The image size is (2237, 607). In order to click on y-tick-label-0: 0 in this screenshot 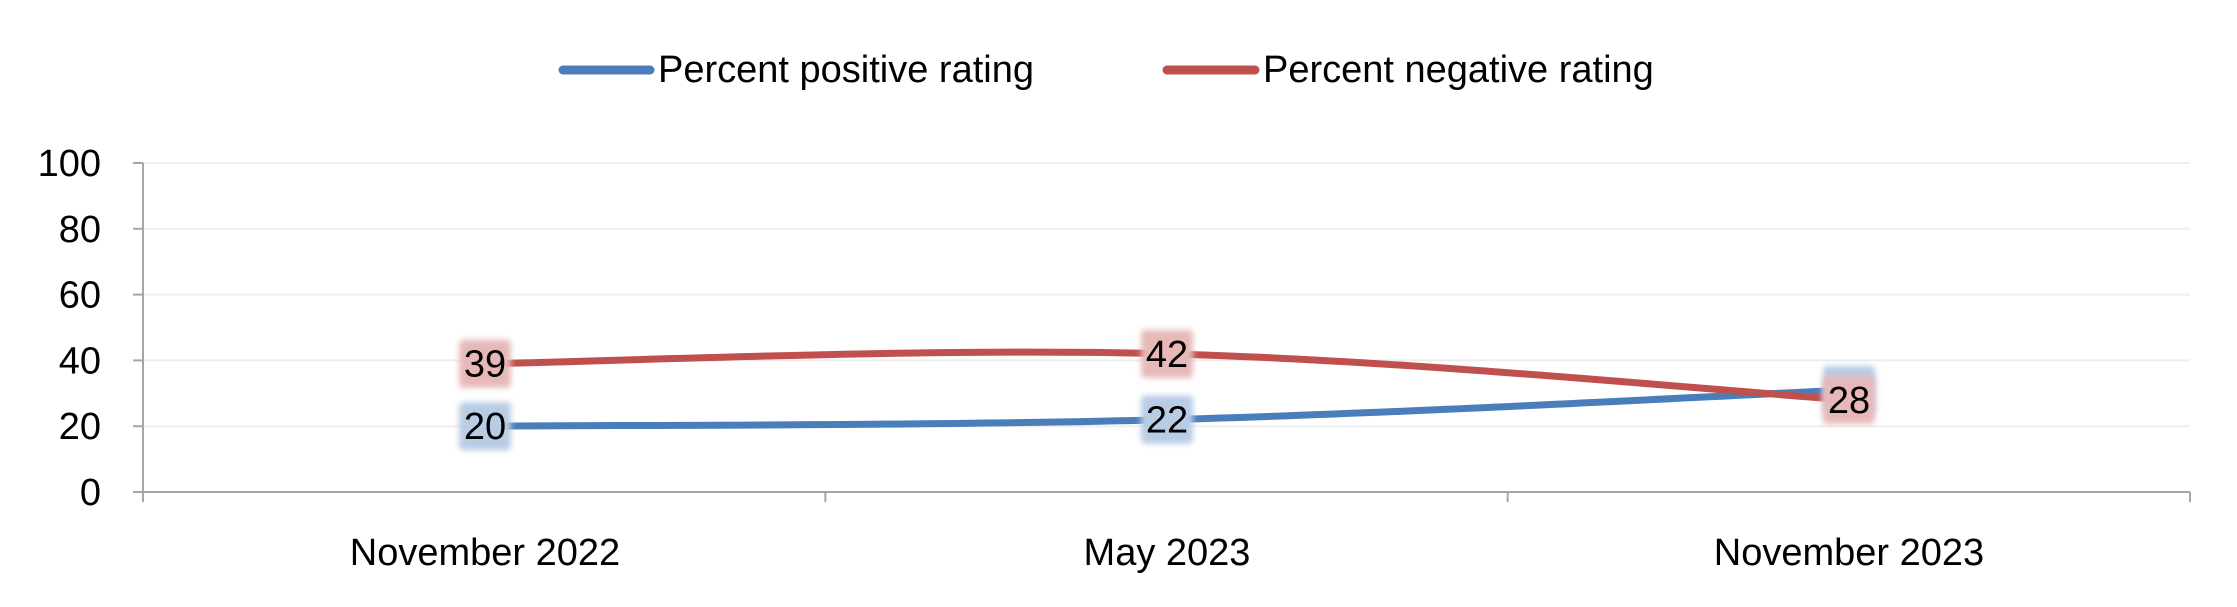, I will do `click(90, 493)`.